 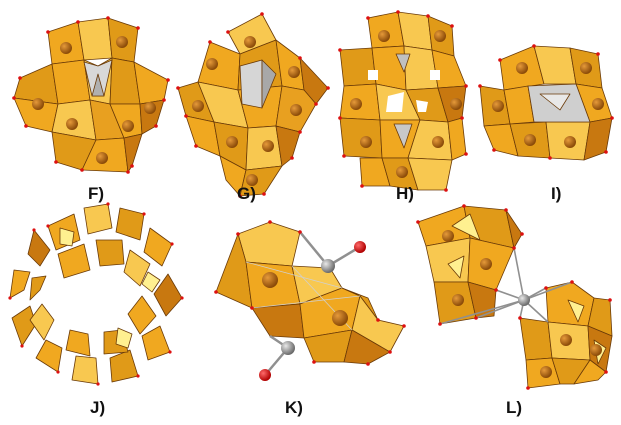 I want to click on structure-l, so click(x=514, y=297).